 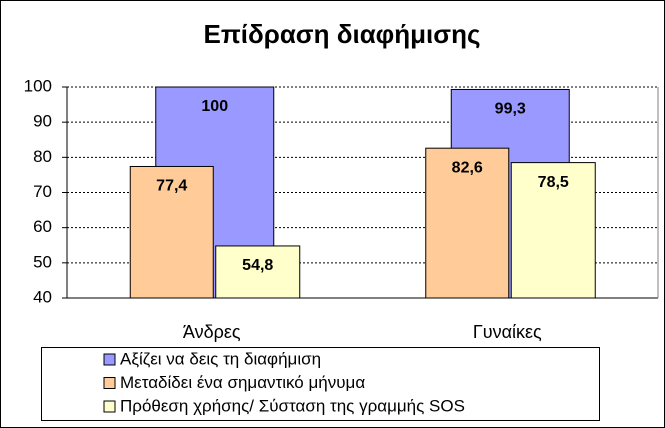 I want to click on x-tick-label: Γυναίκες, so click(x=507, y=332).